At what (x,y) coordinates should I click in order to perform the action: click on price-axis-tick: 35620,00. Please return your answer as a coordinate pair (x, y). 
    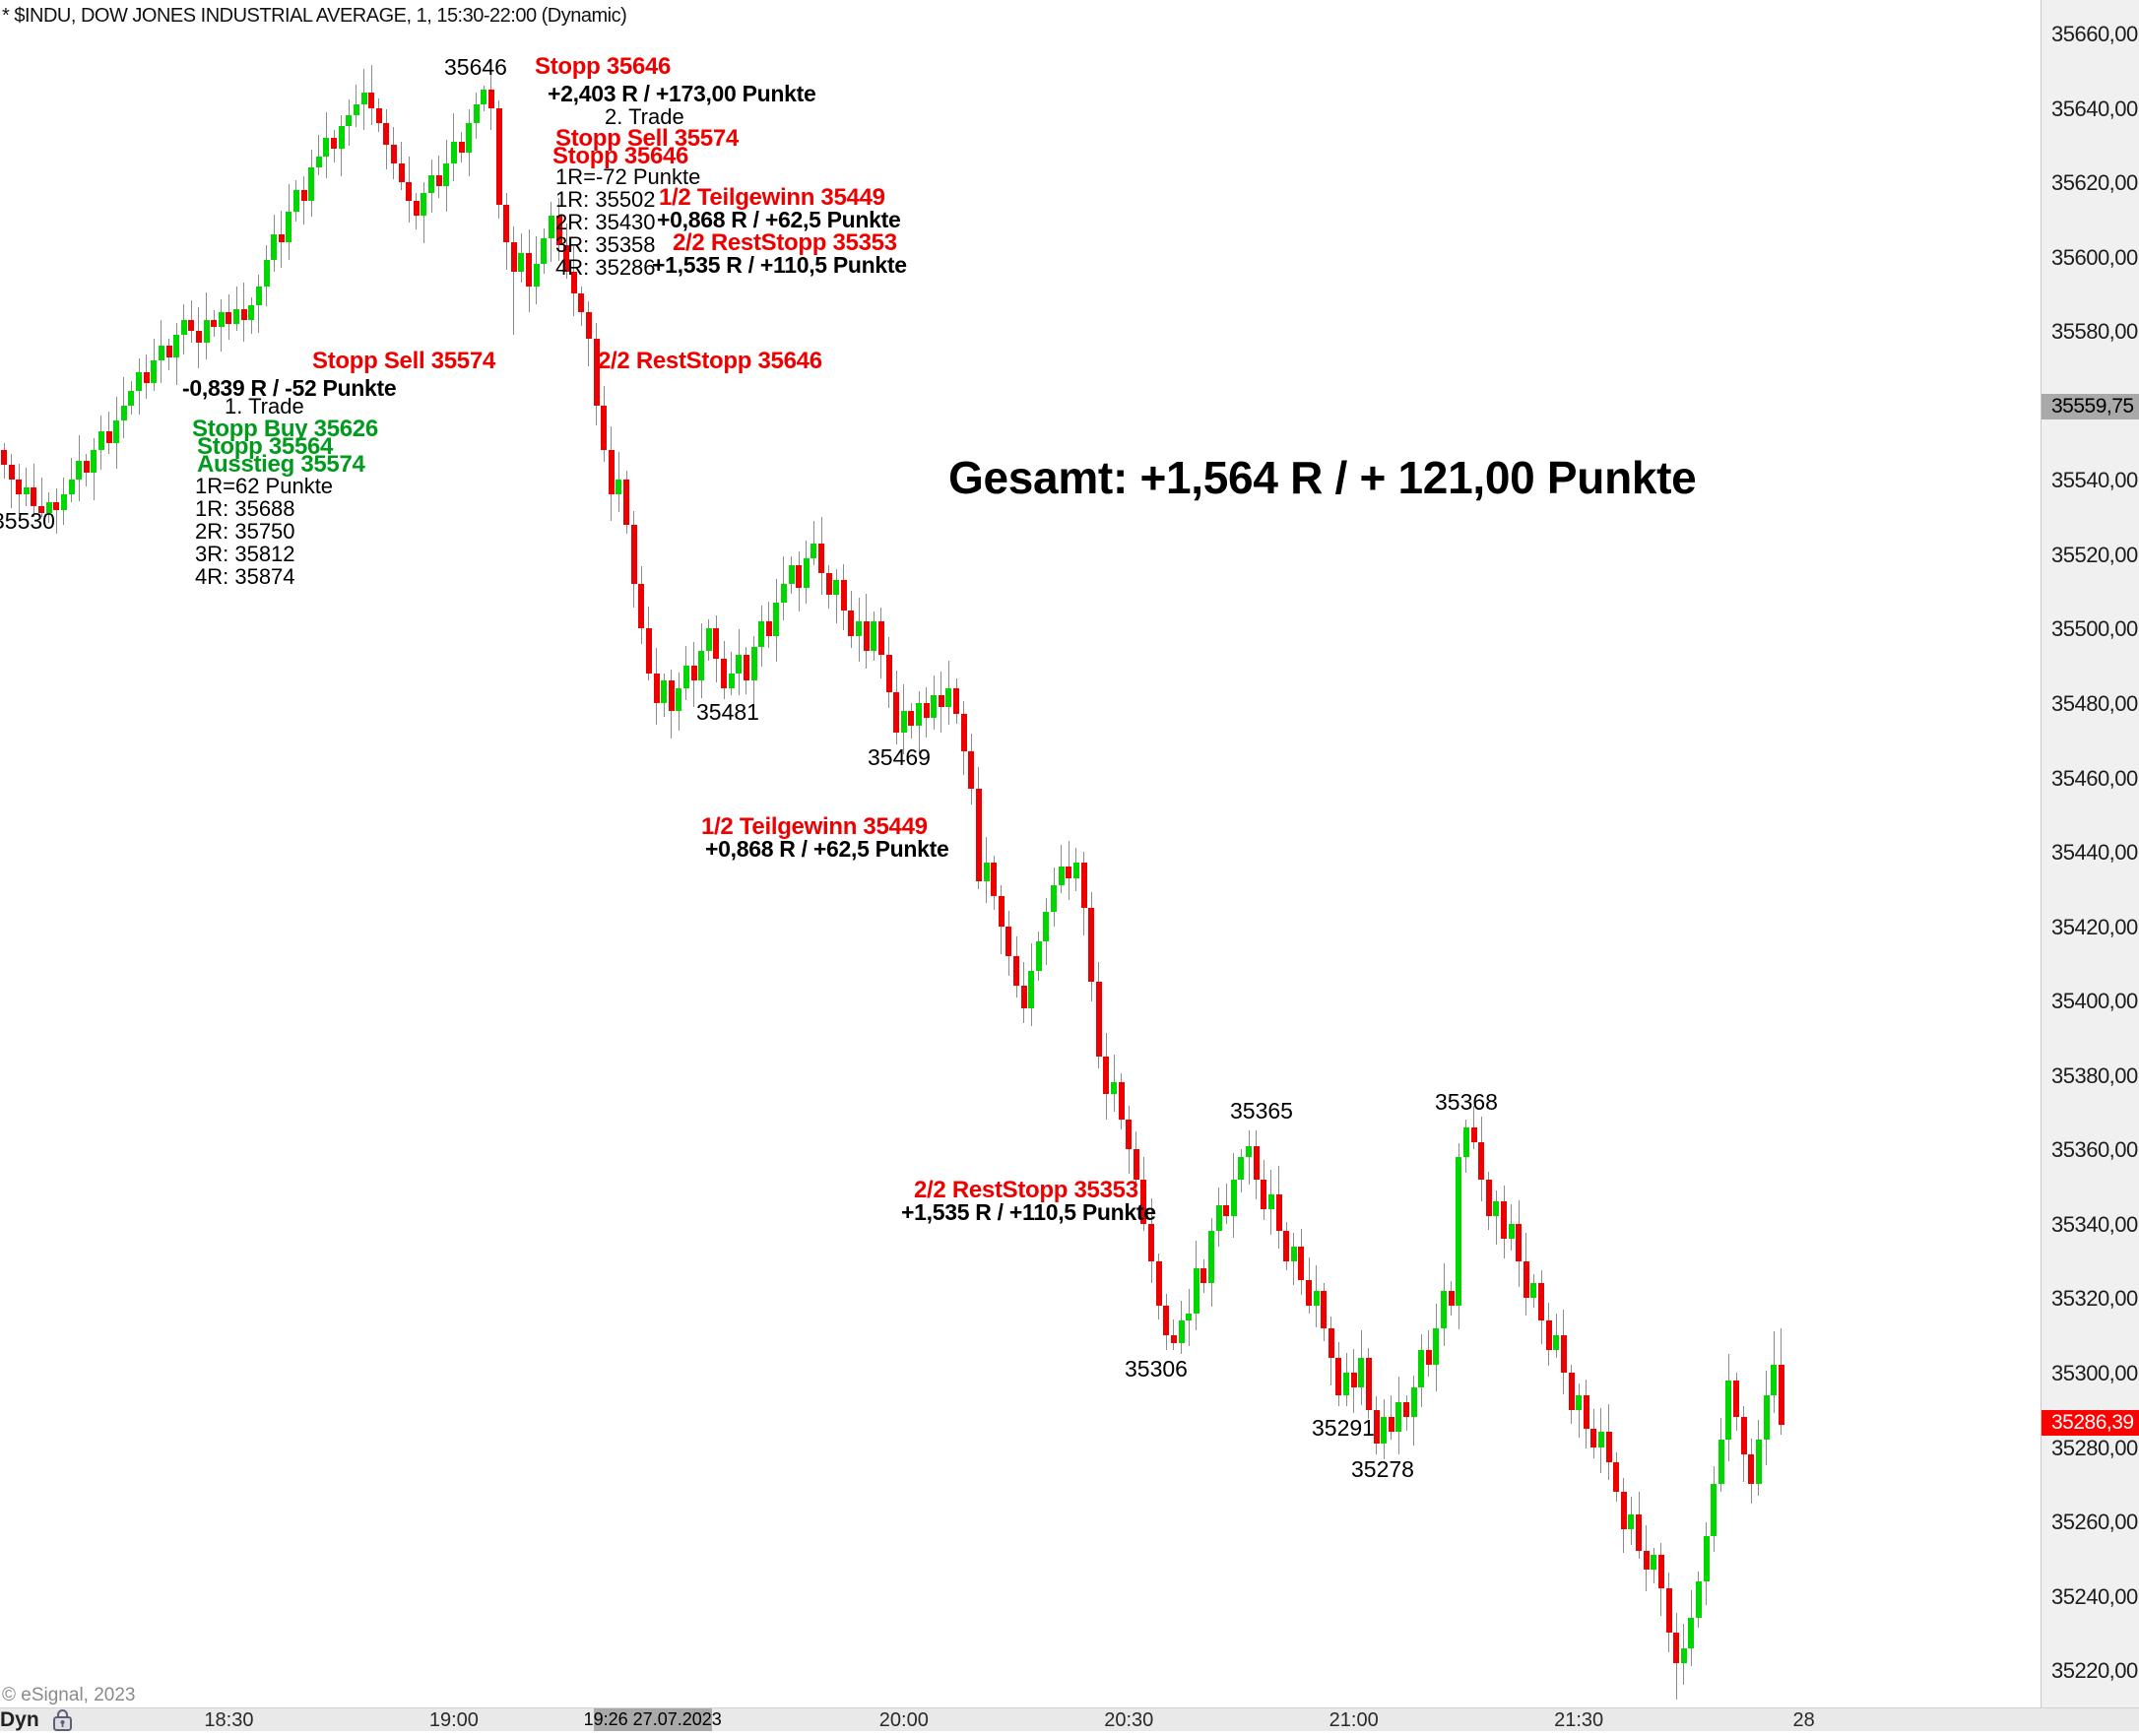
    Looking at the image, I should click on (2095, 183).